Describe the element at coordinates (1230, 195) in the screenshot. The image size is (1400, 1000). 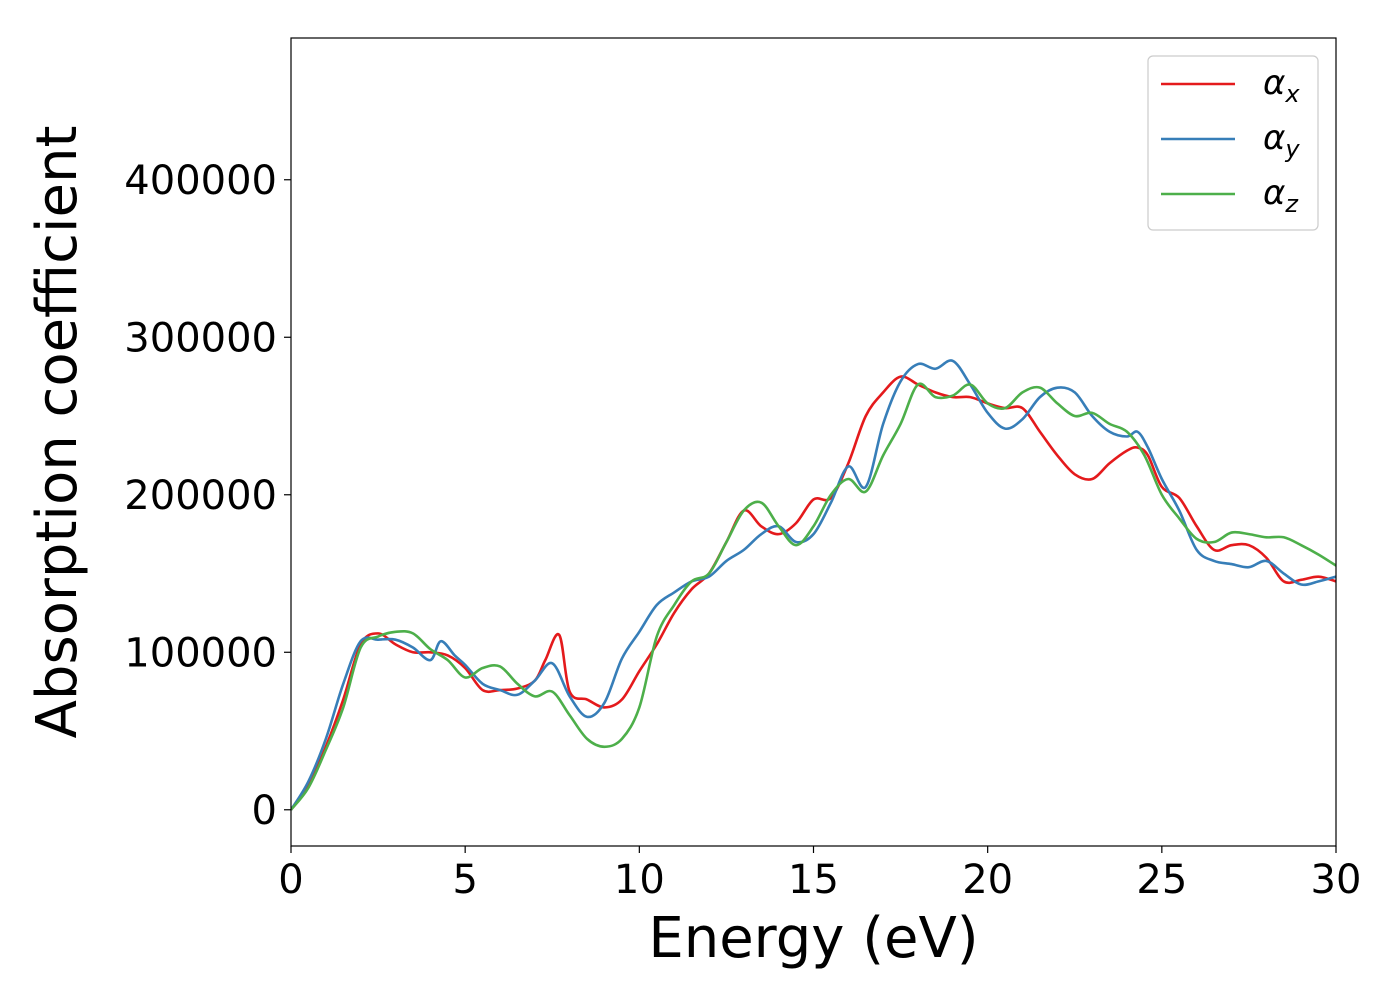
I see `legend-item-z: αz` at that location.